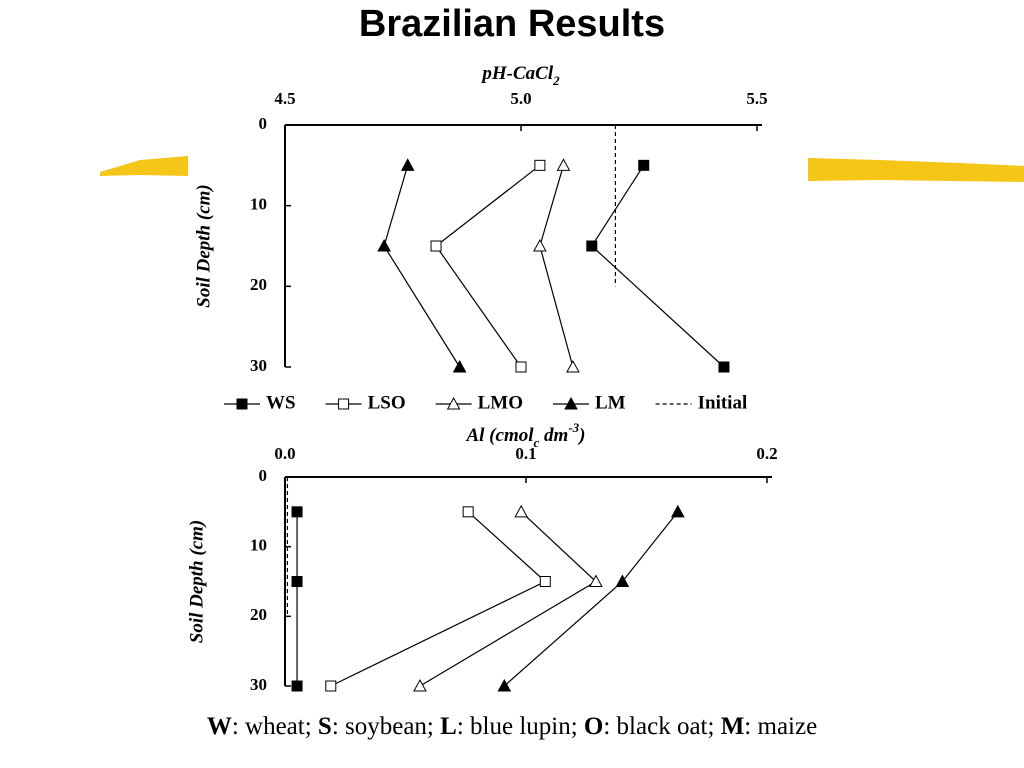 The width and height of the screenshot is (1024, 768). I want to click on x-tick-label: 0.0, so click(284, 453).